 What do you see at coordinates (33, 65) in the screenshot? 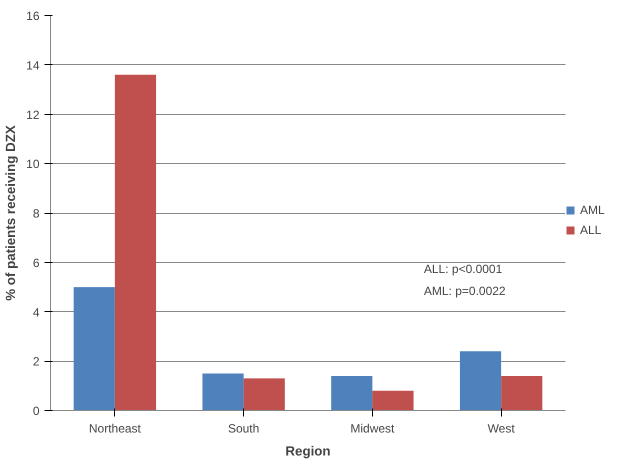
I see `y-tick-label: 14` at bounding box center [33, 65].